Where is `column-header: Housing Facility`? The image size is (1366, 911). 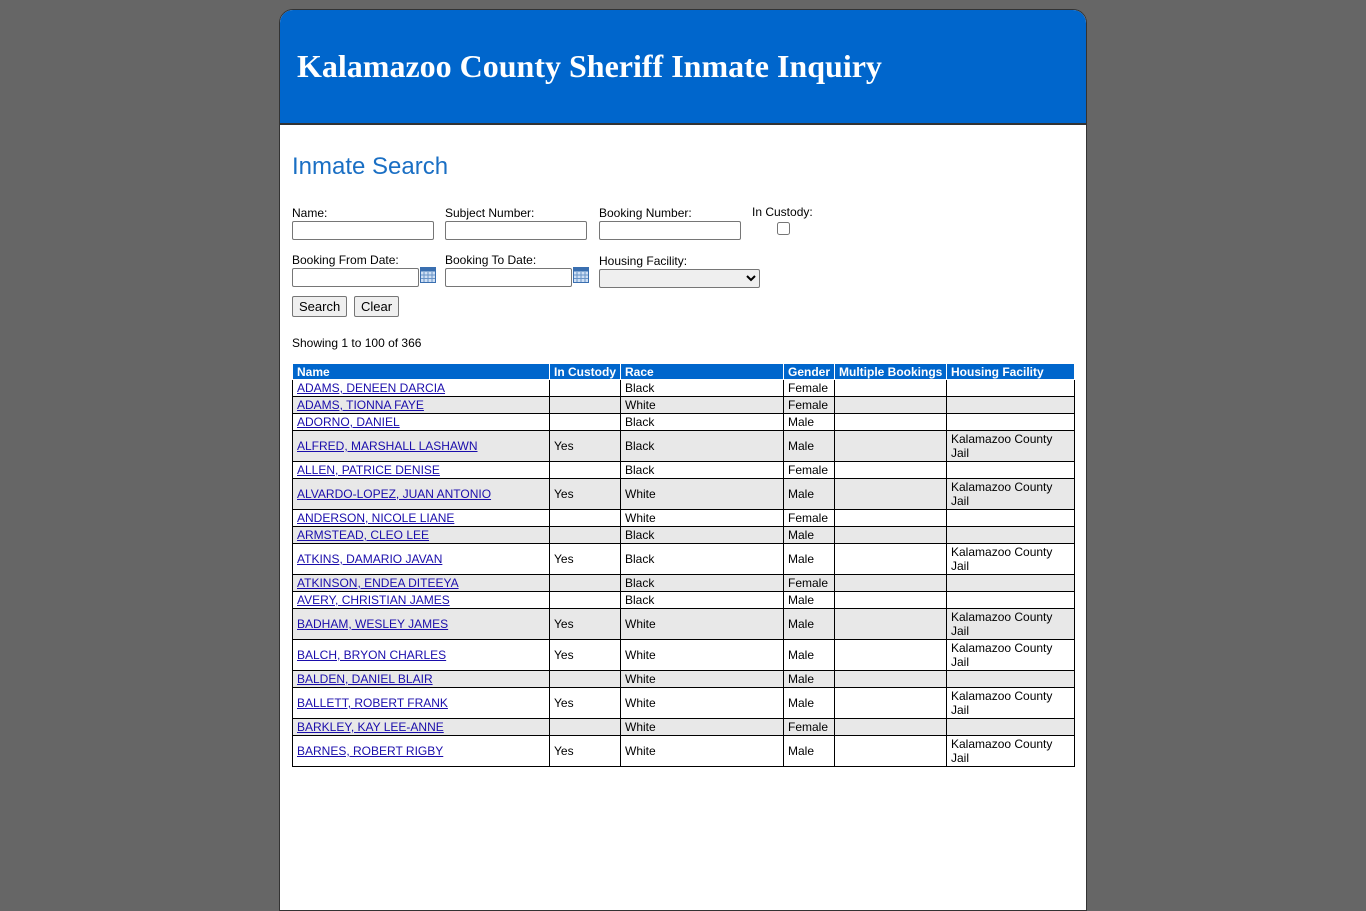
column-header: Housing Facility is located at coordinates (1010, 371).